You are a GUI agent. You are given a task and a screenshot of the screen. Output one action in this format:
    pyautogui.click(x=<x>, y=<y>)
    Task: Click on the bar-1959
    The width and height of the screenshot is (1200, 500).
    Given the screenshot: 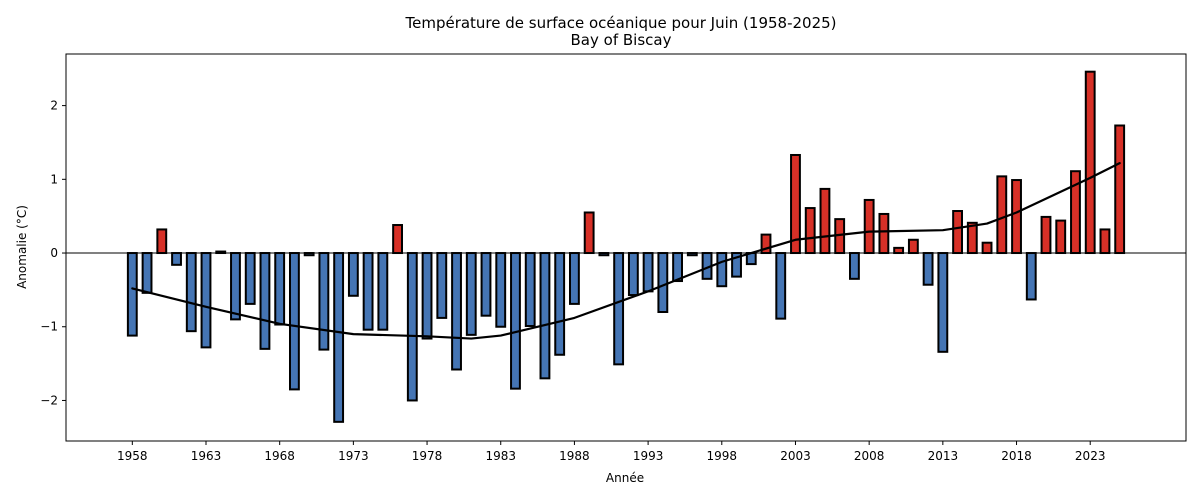 What is the action you would take?
    pyautogui.click(x=147, y=273)
    